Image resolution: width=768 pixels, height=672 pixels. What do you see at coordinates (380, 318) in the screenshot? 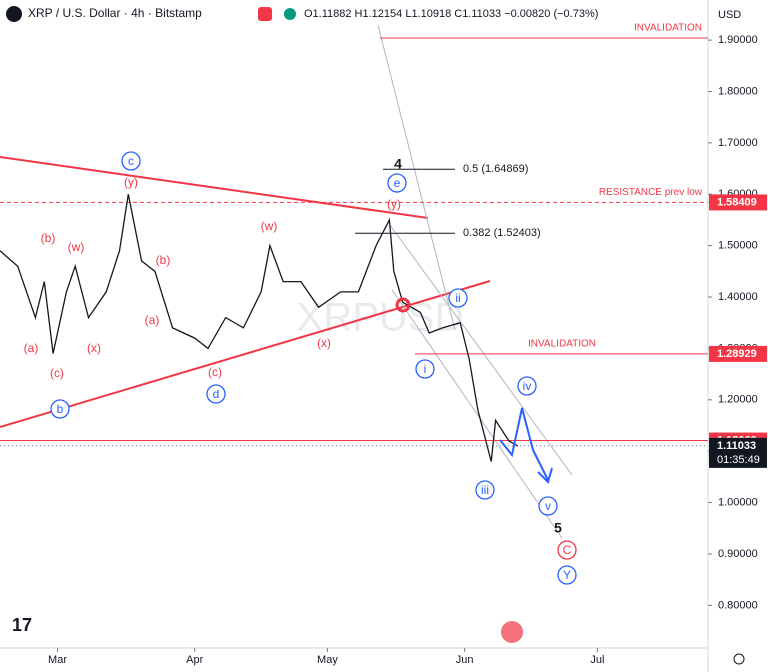
I see `watermark: XRPUSD` at bounding box center [380, 318].